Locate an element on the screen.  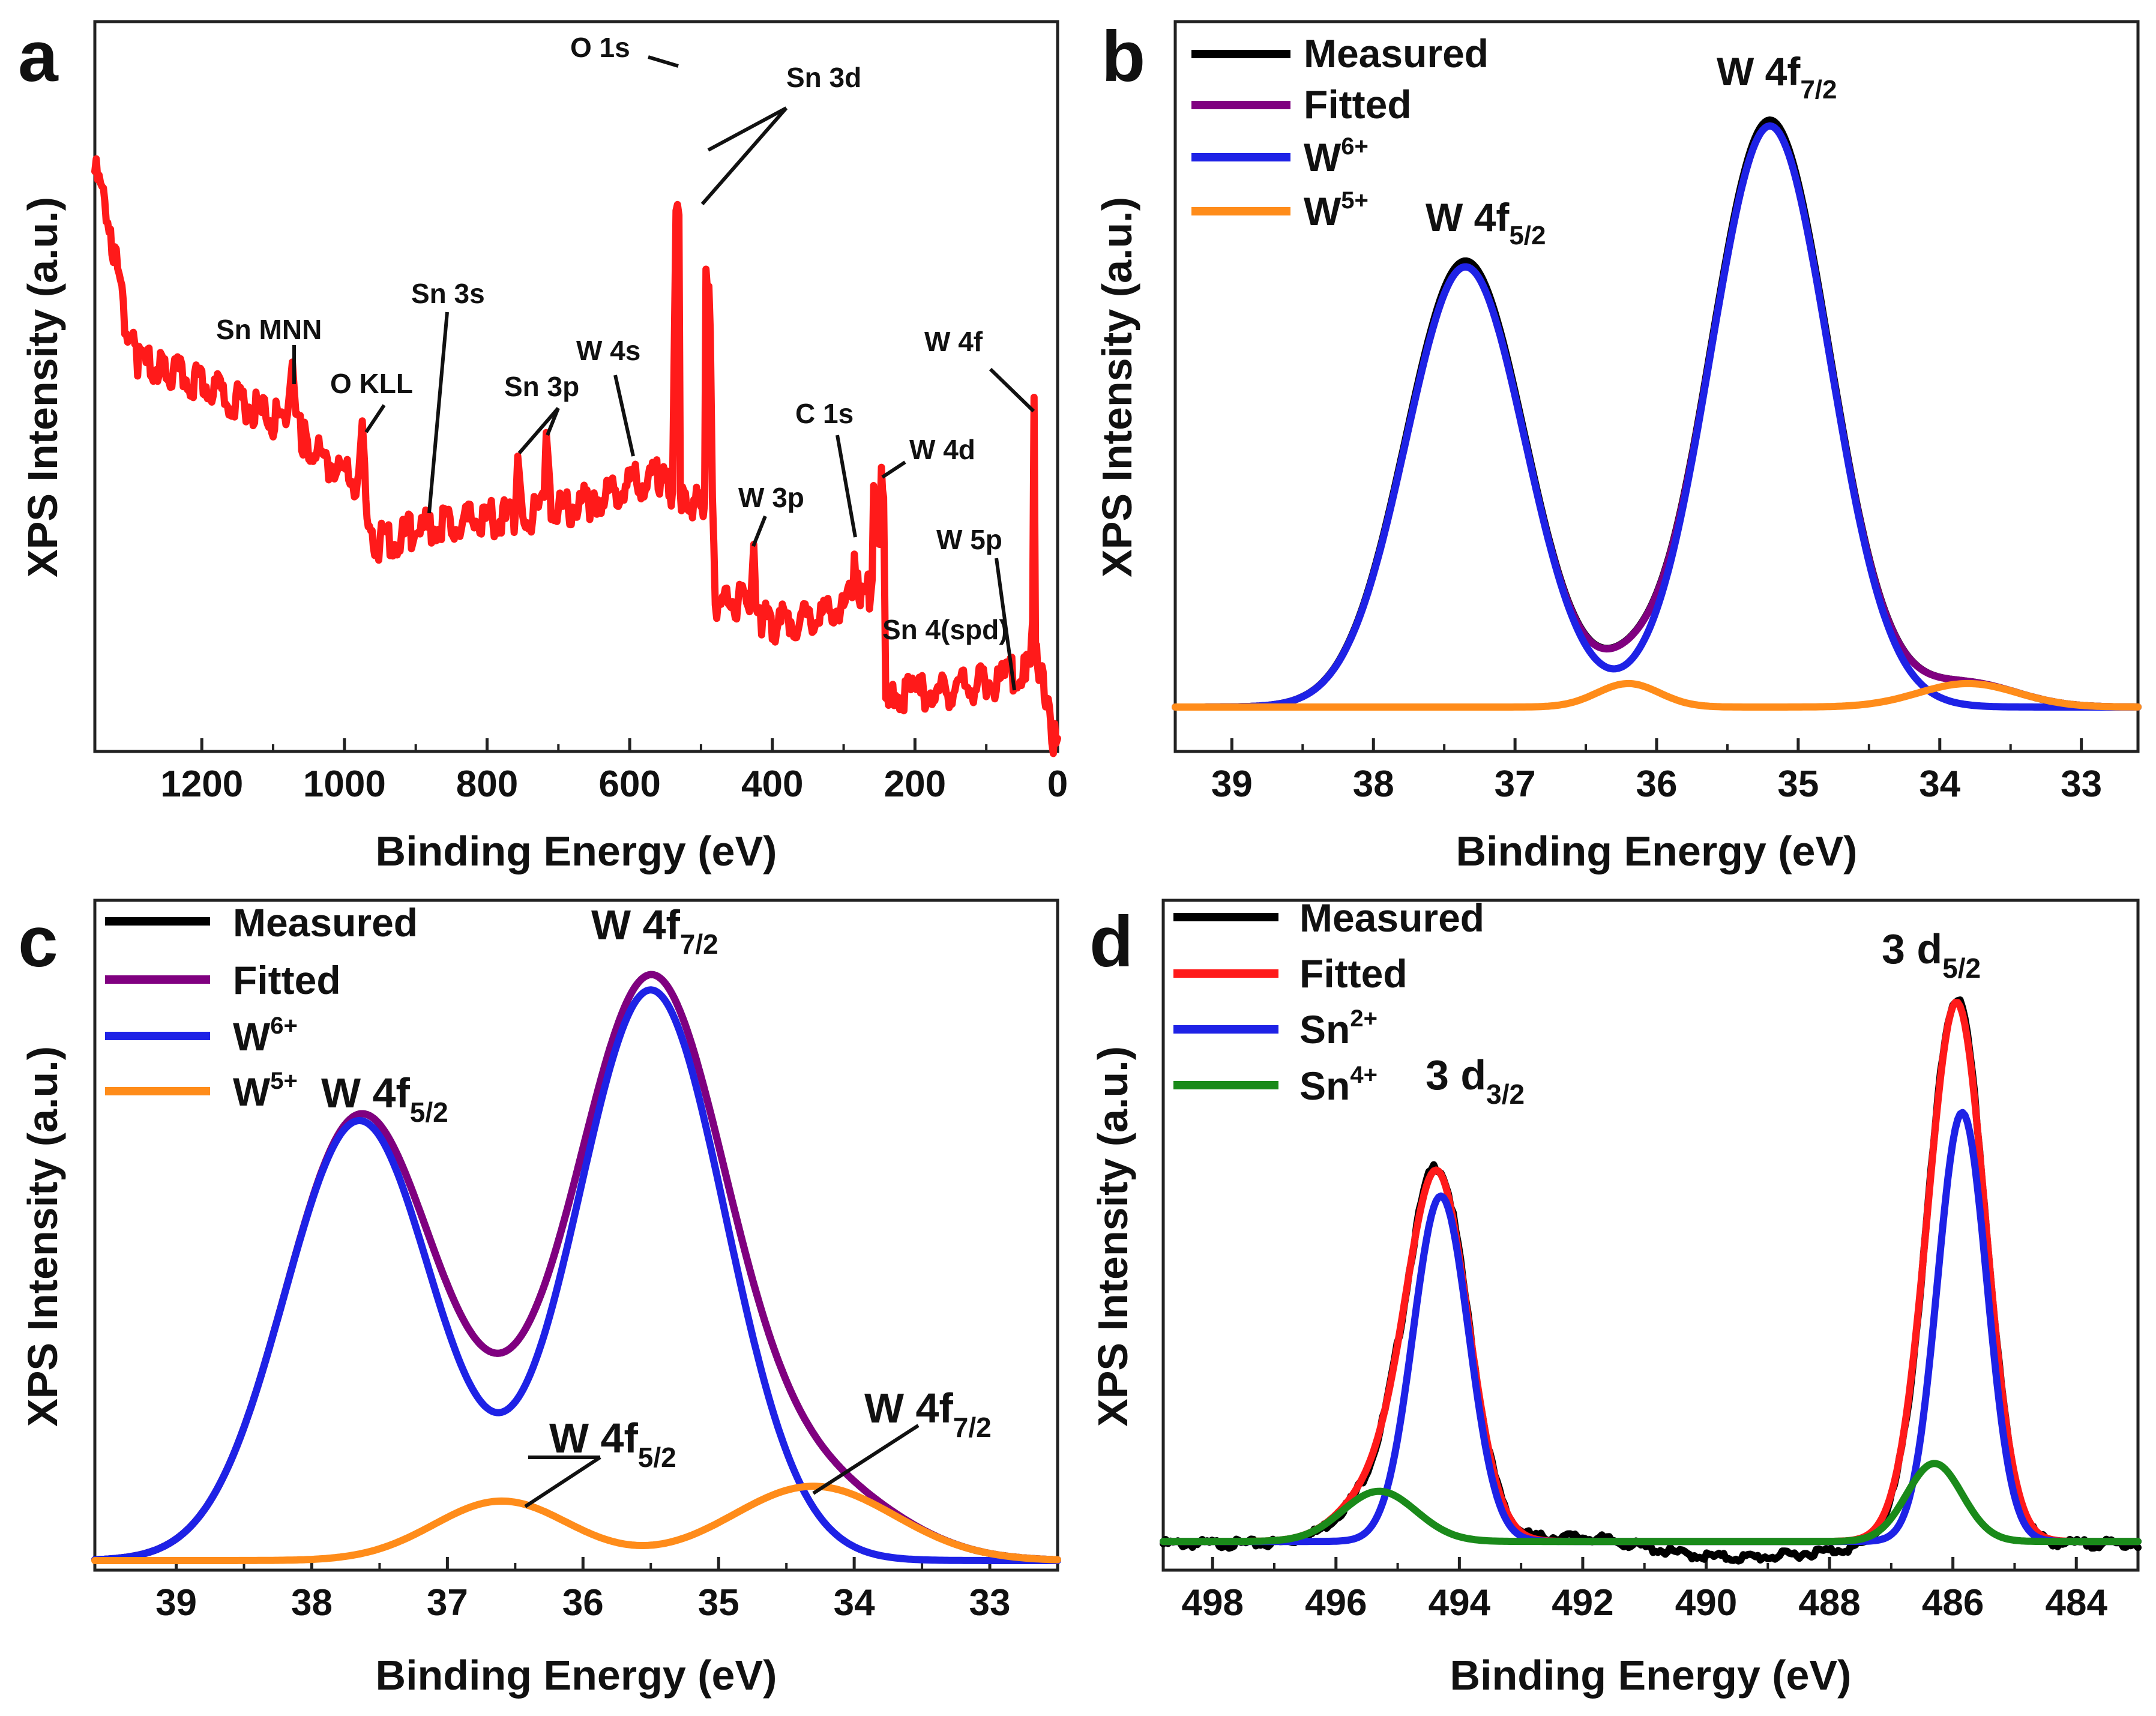
okll-leader is located at coordinates (375, 418).